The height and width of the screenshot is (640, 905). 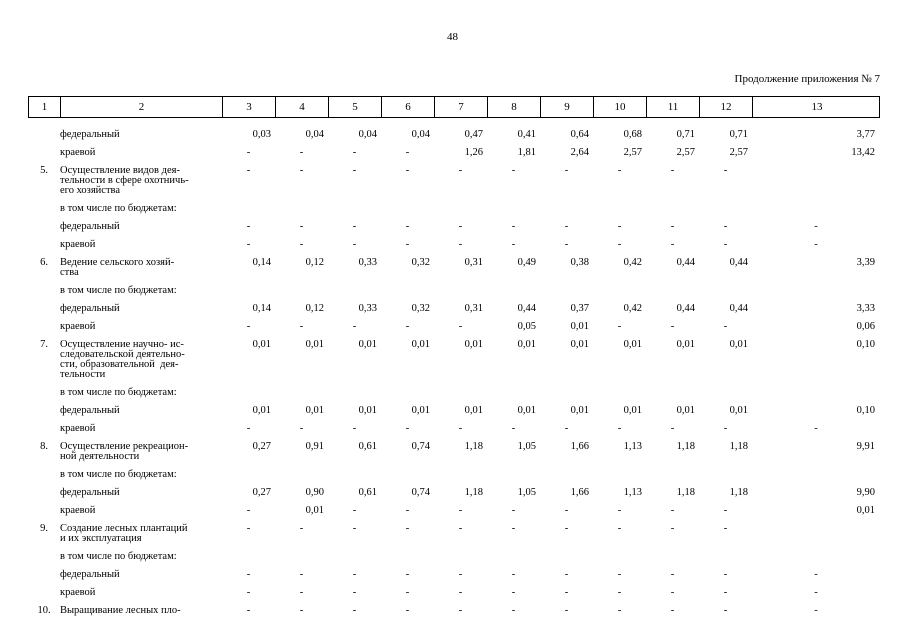 I want to click on cell-col-3: 0,01, so click(x=261, y=410).